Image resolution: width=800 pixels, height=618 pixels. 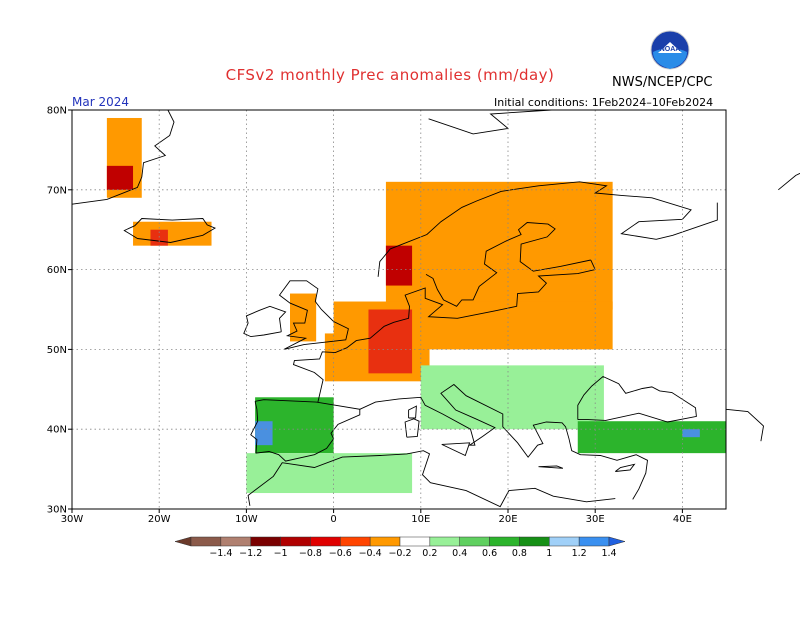 What do you see at coordinates (159, 519) in the screenshot?
I see `lon-tick-label: 20W` at bounding box center [159, 519].